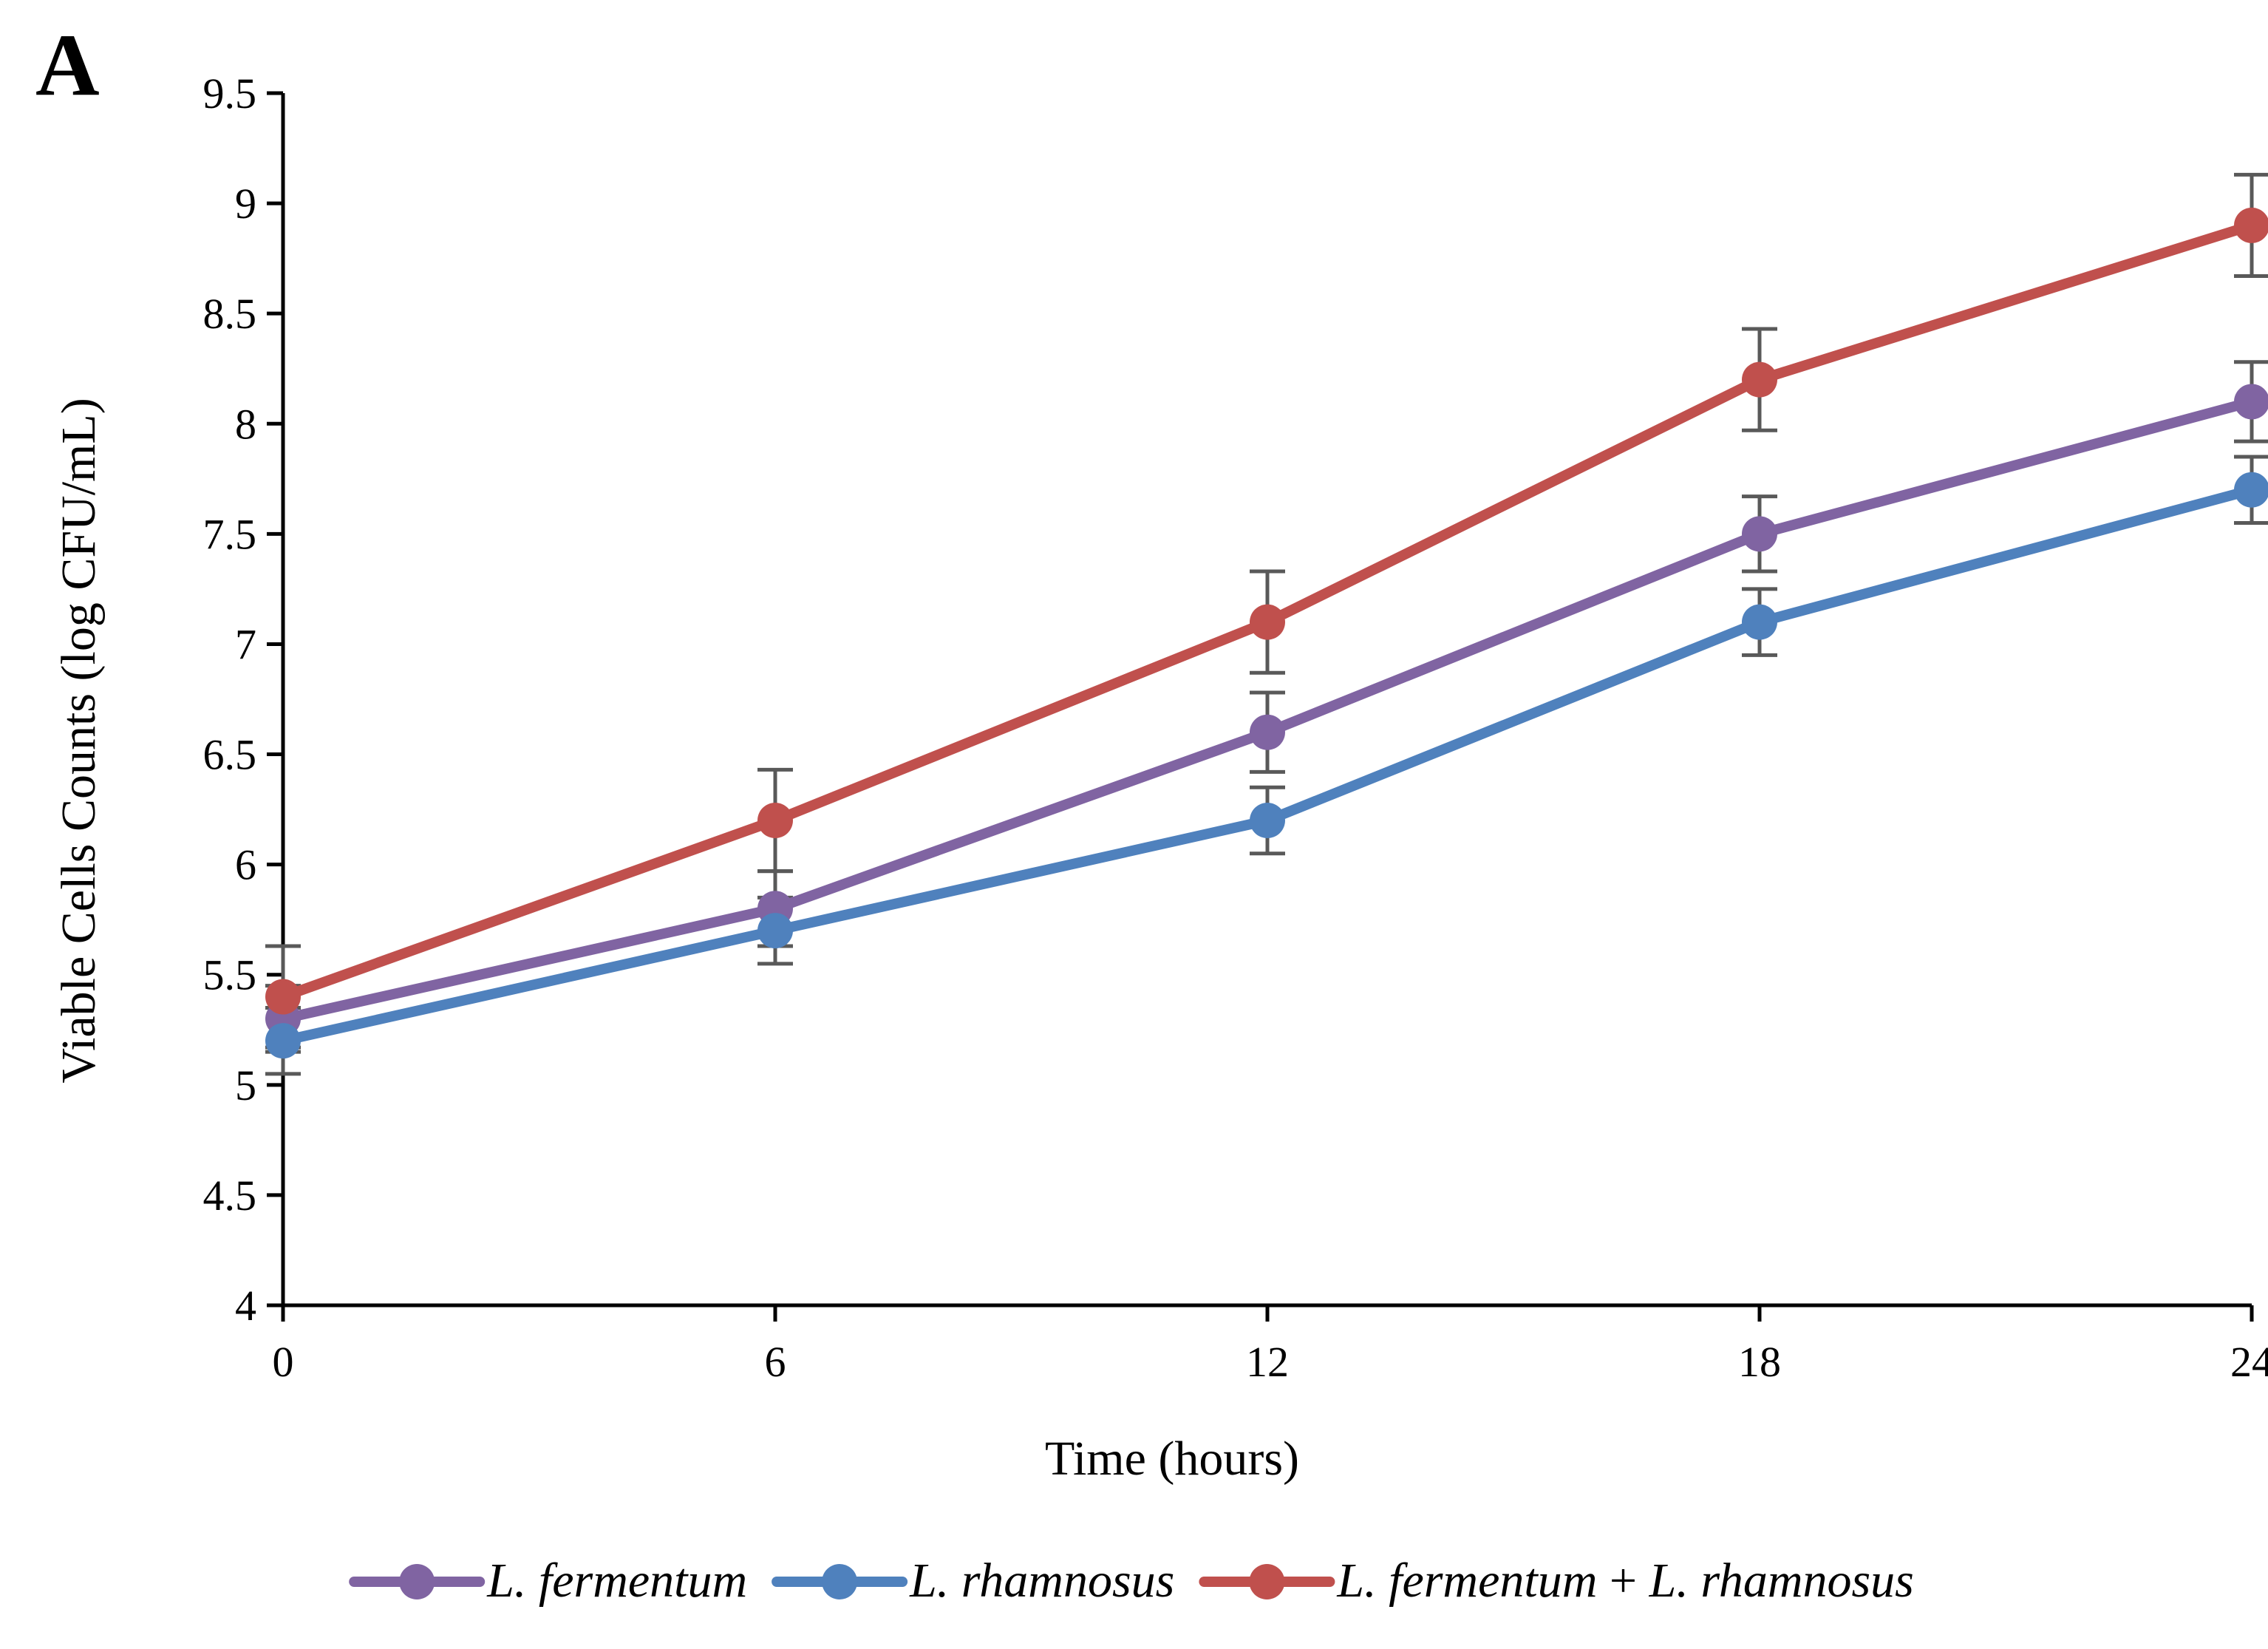 This screenshot has height=1649, width=2268. I want to click on y-tick-label: 8.5, so click(230, 314).